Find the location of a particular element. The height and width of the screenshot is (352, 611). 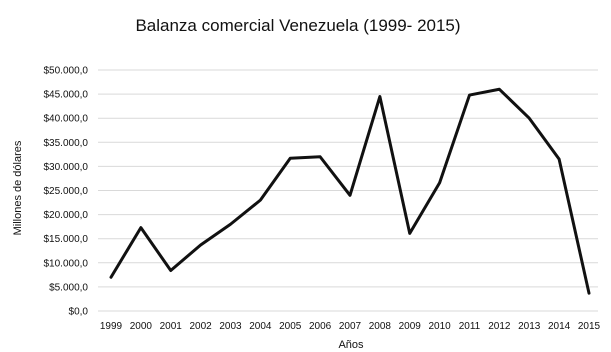

y-tick-label: $30.000,0 is located at coordinates (66, 167).